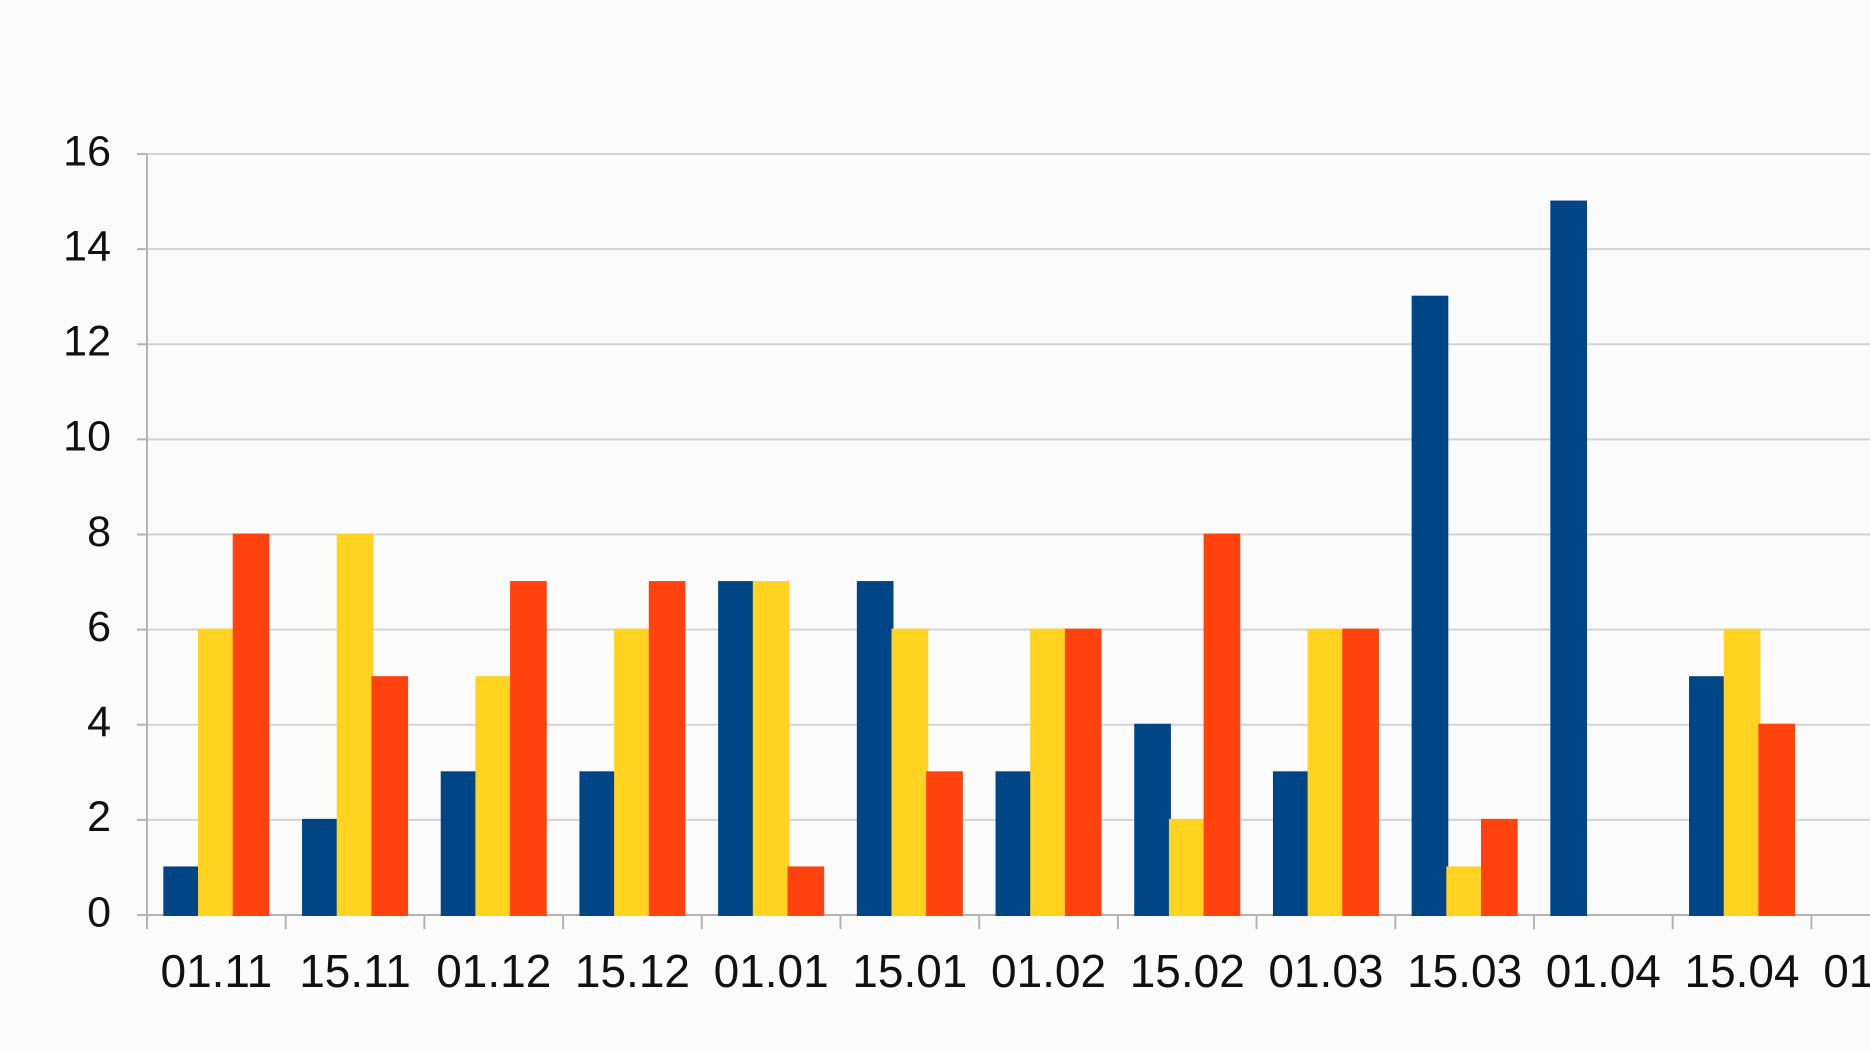  I want to click on x-tick-label: 15.11, so click(355, 971).